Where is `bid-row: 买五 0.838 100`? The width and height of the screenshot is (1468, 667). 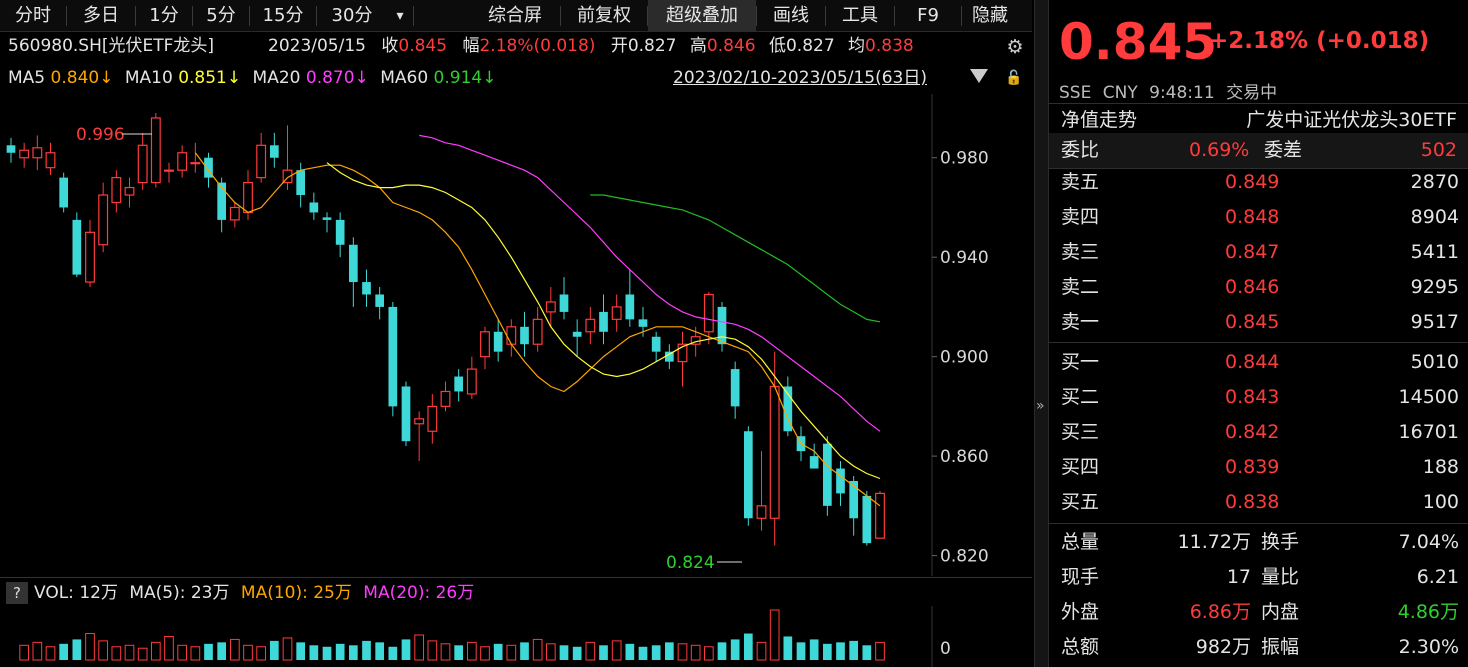
bid-row: 买五 0.838 100 is located at coordinates (1258, 502).